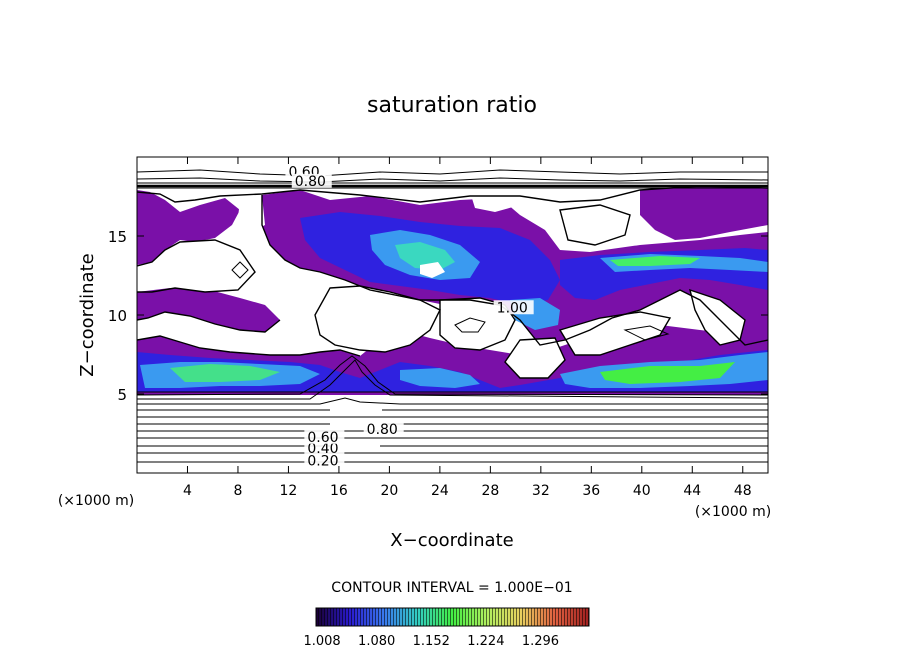 This screenshot has height=654, width=904. What do you see at coordinates (237, 491) in the screenshot?
I see `x-tick-label: 8` at bounding box center [237, 491].